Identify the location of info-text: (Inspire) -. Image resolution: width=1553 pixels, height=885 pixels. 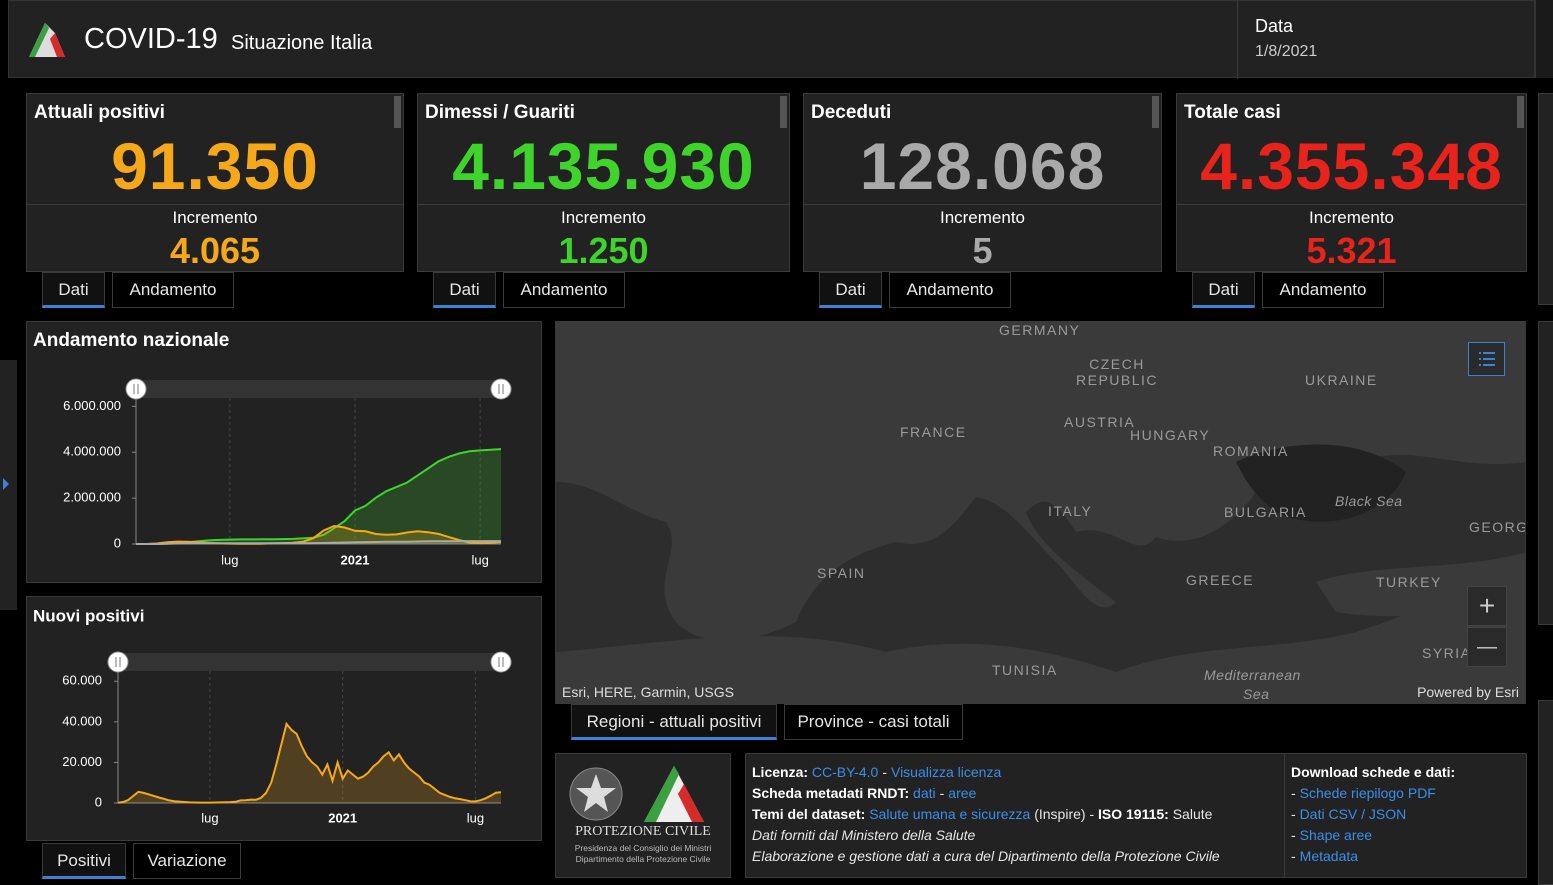
(1064, 814).